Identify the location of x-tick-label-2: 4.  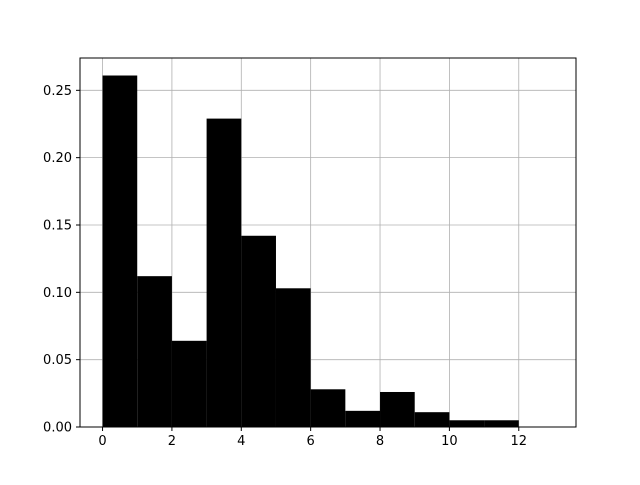
(241, 441).